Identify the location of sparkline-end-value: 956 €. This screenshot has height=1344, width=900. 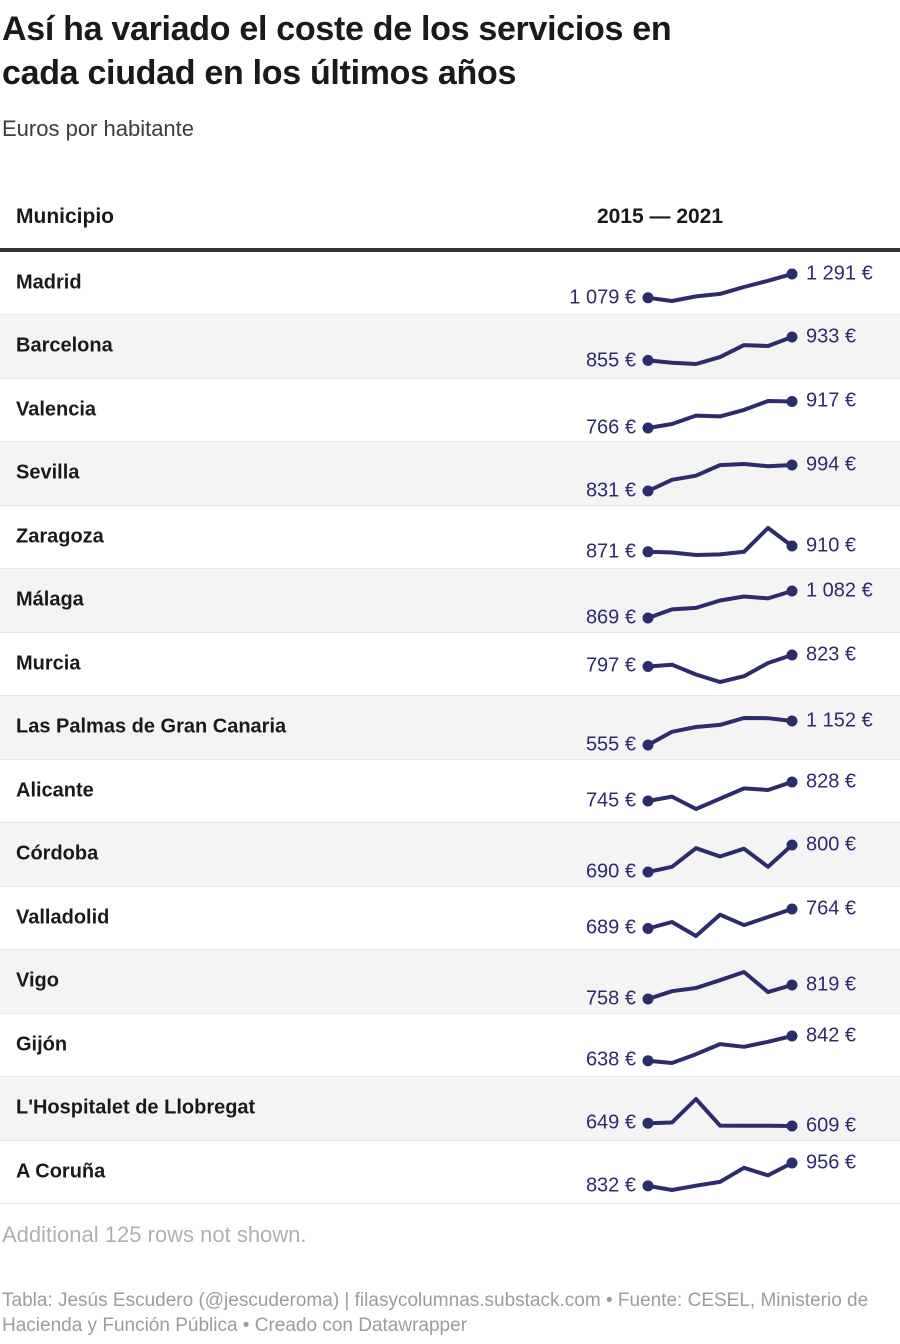
(831, 1162).